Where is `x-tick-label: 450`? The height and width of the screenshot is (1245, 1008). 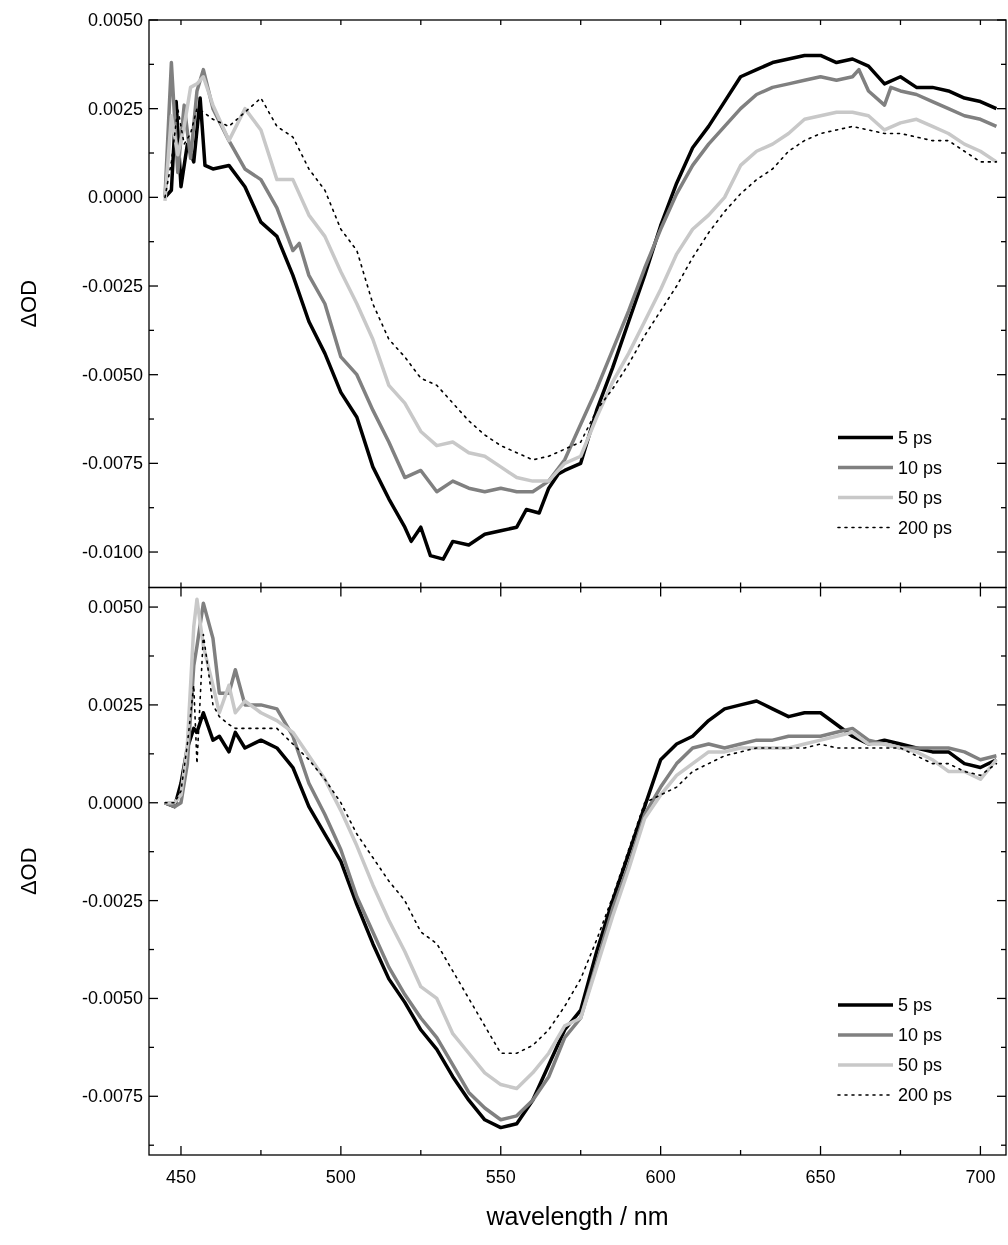 x-tick-label: 450 is located at coordinates (180, 1177).